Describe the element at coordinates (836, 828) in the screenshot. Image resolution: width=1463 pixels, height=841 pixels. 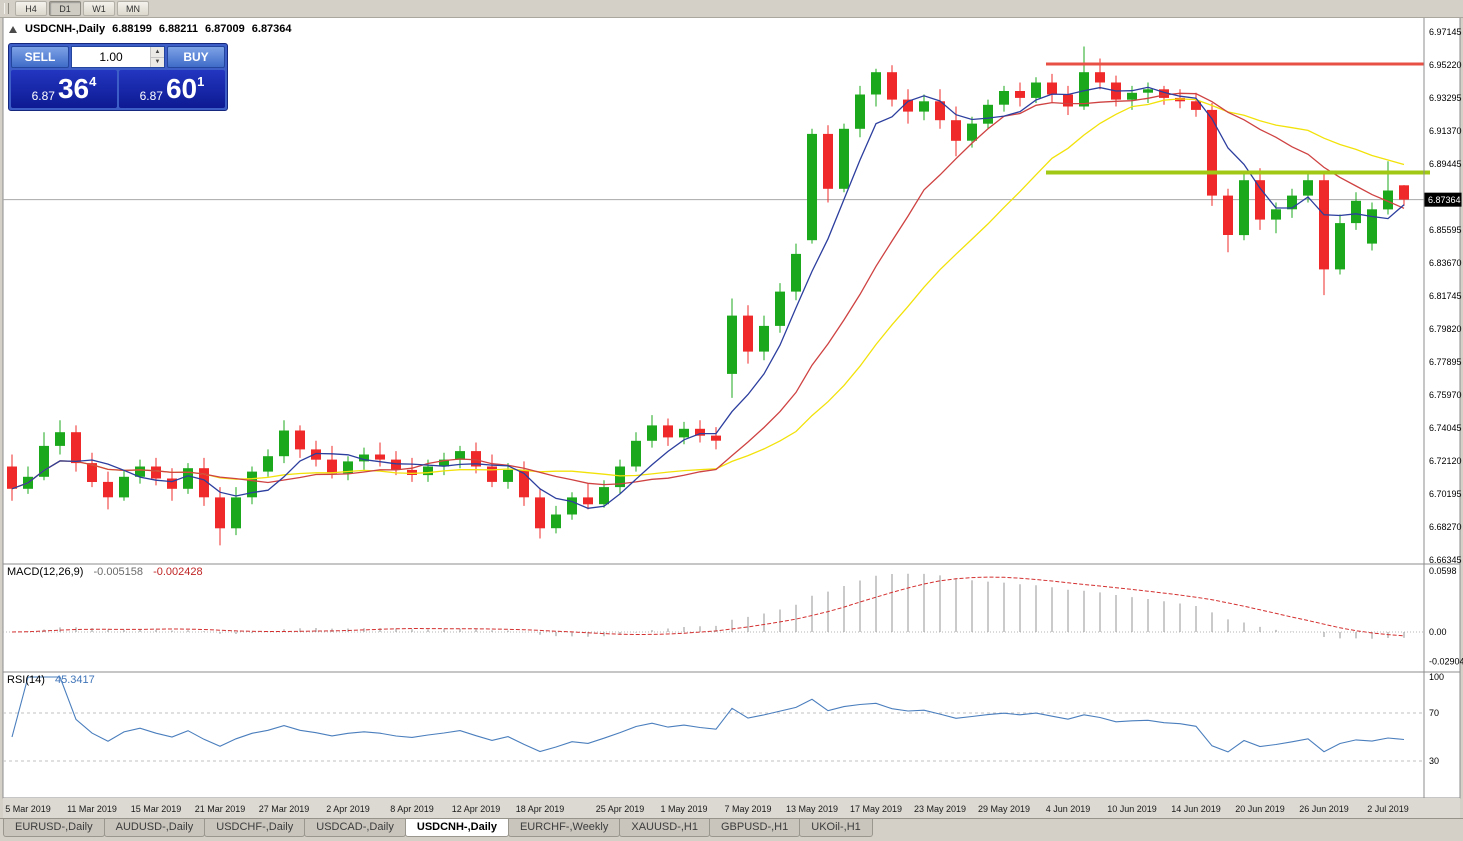
I see `tab-ukoil-h1: UKOil-,H1` at that location.